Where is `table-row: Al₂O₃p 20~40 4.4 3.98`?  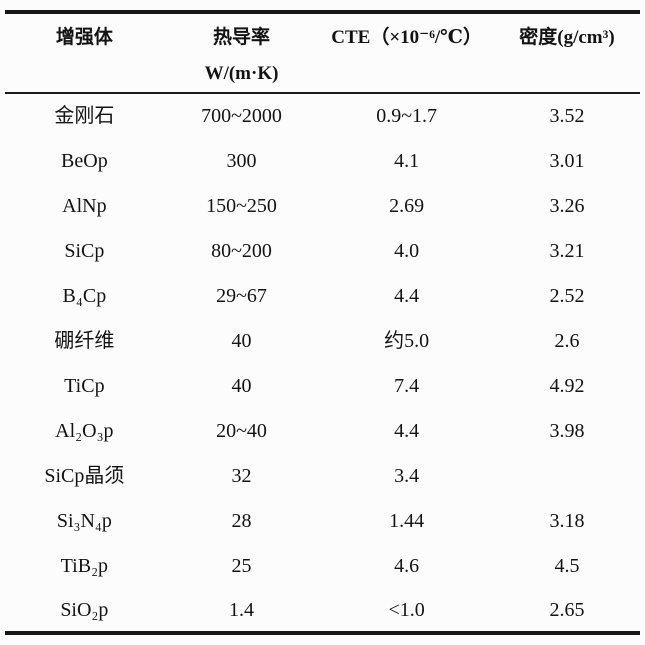 table-row: Al₂O₃p 20~40 4.4 3.98 is located at coordinates (322, 430).